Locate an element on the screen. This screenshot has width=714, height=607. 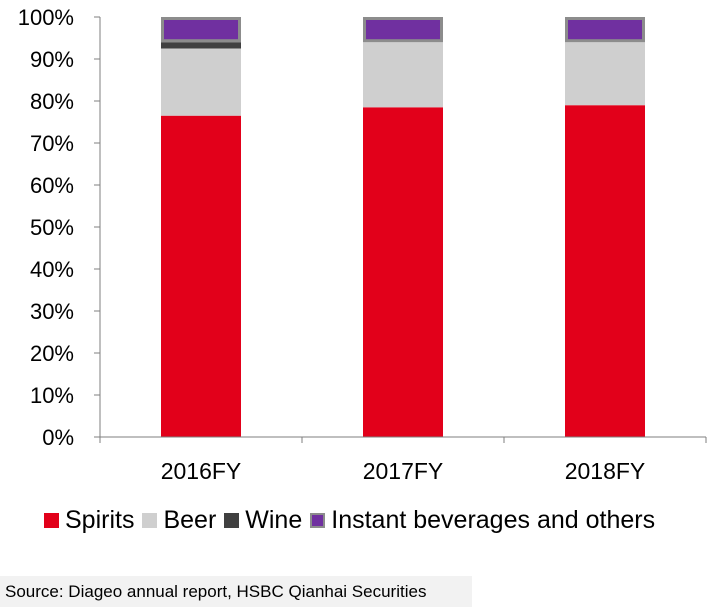
y-tick-label: 50% is located at coordinates (52, 227).